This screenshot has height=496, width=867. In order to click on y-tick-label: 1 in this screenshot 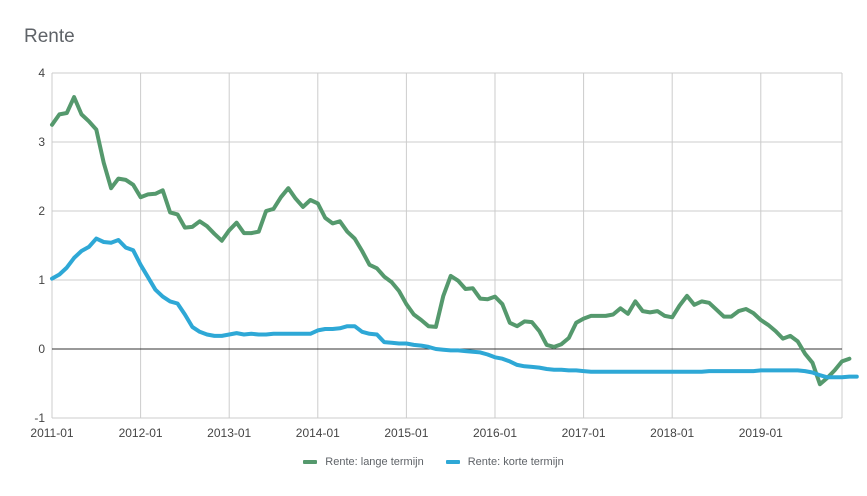, I will do `click(41, 280)`.